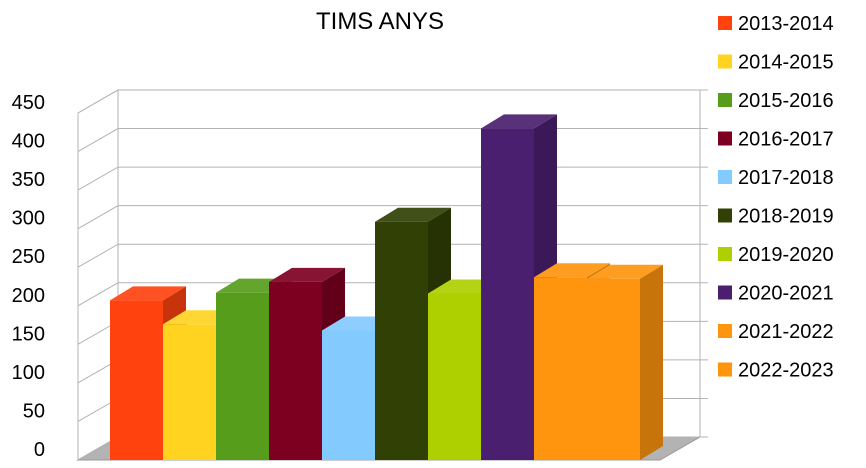 This screenshot has height=468, width=866. Describe the element at coordinates (39, 450) in the screenshot. I see `y-tick-label: 0` at that location.